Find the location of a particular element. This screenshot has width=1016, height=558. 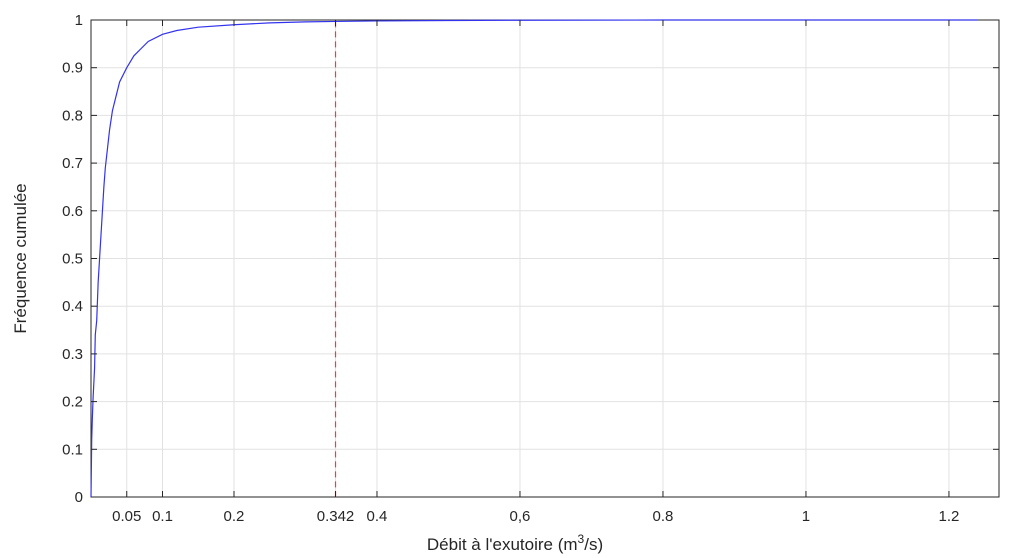

x-tick-label: 0.2 is located at coordinates (234, 516).